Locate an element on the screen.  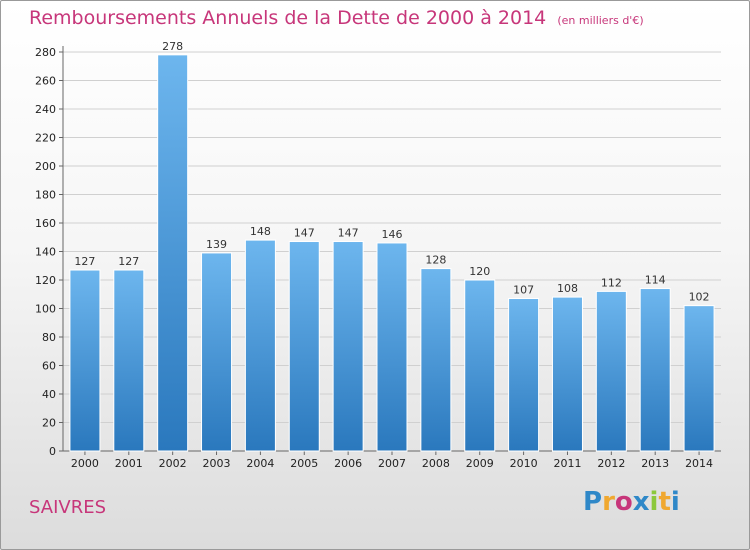
x-tick-label: 2000 is located at coordinates (85, 463).